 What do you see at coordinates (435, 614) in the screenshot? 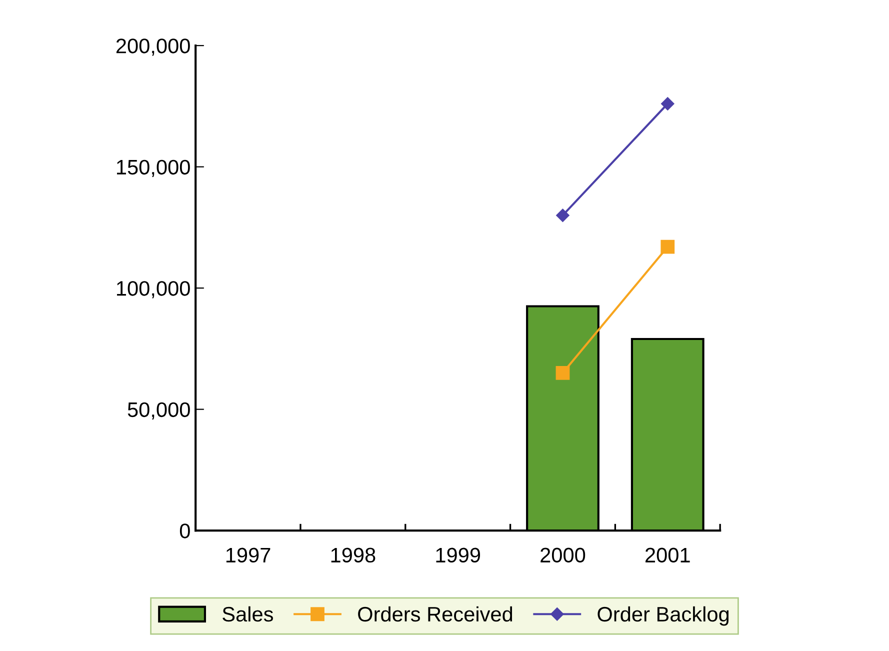
I see `legend-label: Orders Received` at bounding box center [435, 614].